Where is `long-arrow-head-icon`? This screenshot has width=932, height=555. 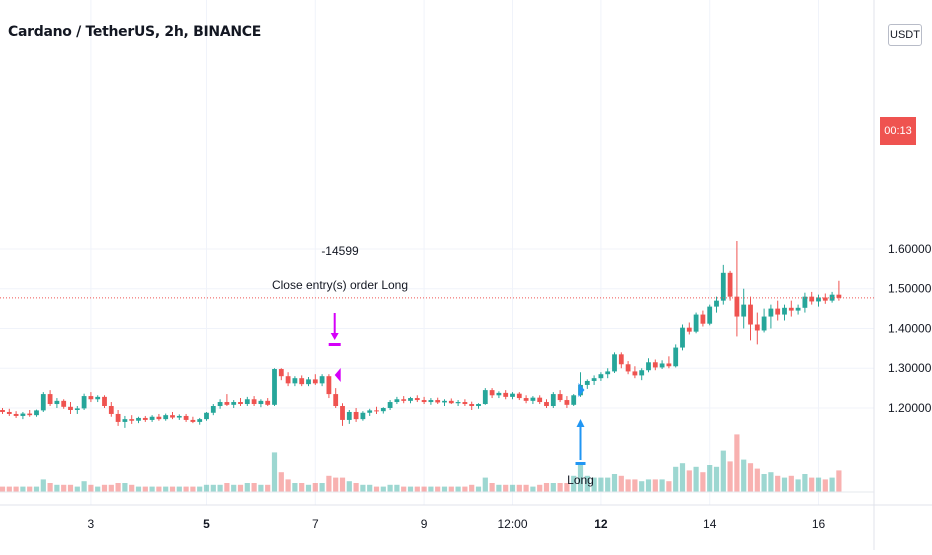
long-arrow-head-icon is located at coordinates (580, 423).